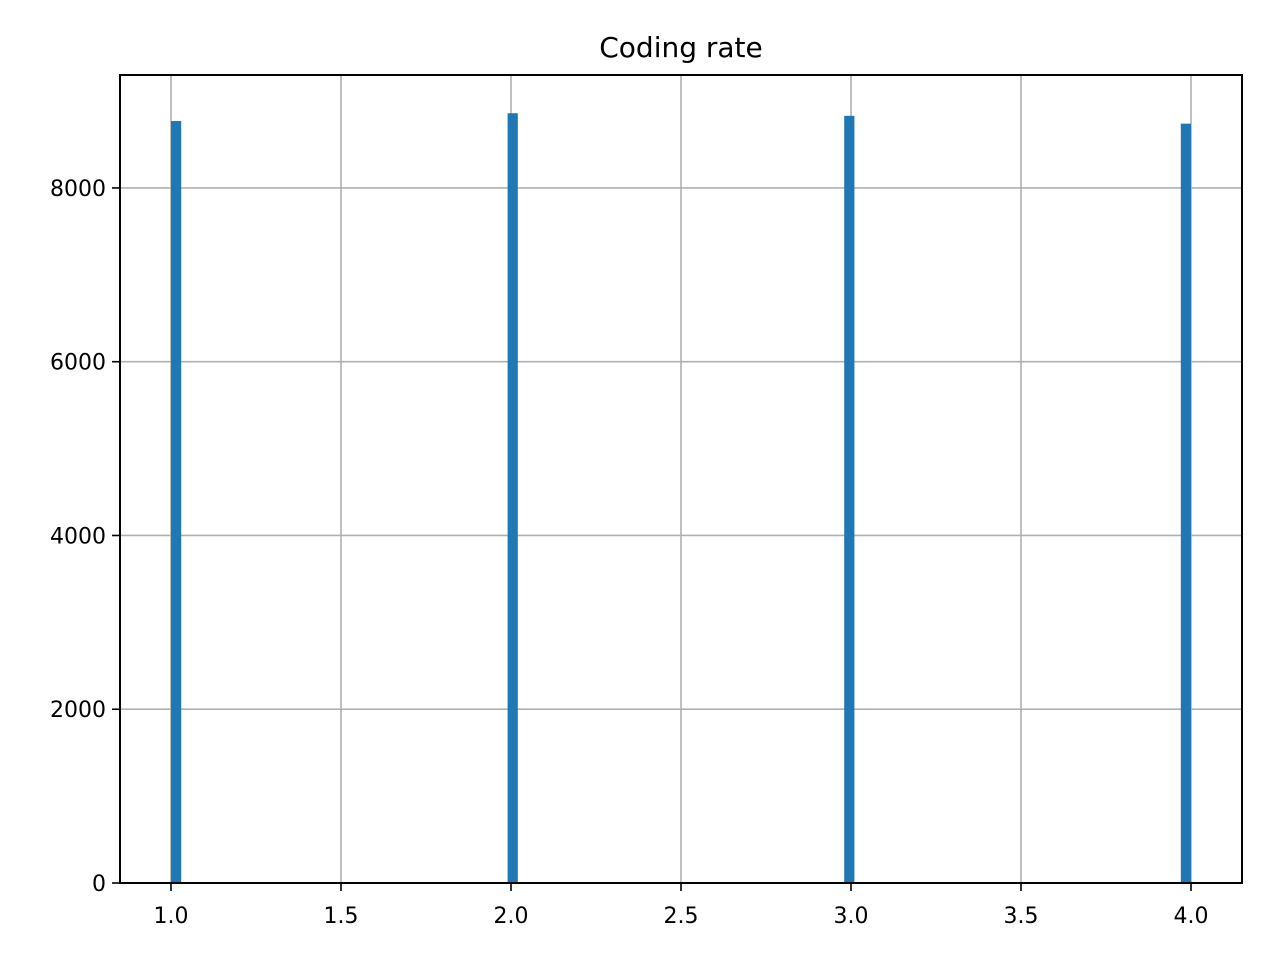 The image size is (1280, 960). Describe the element at coordinates (78, 363) in the screenshot. I see `y-tick-label: 6000` at that location.